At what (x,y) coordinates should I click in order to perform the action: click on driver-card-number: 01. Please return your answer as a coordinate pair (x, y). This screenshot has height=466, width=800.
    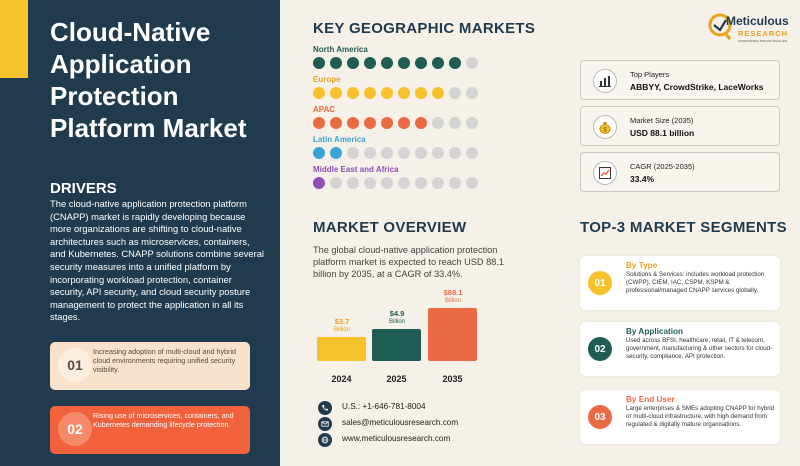
    Looking at the image, I should click on (75, 365).